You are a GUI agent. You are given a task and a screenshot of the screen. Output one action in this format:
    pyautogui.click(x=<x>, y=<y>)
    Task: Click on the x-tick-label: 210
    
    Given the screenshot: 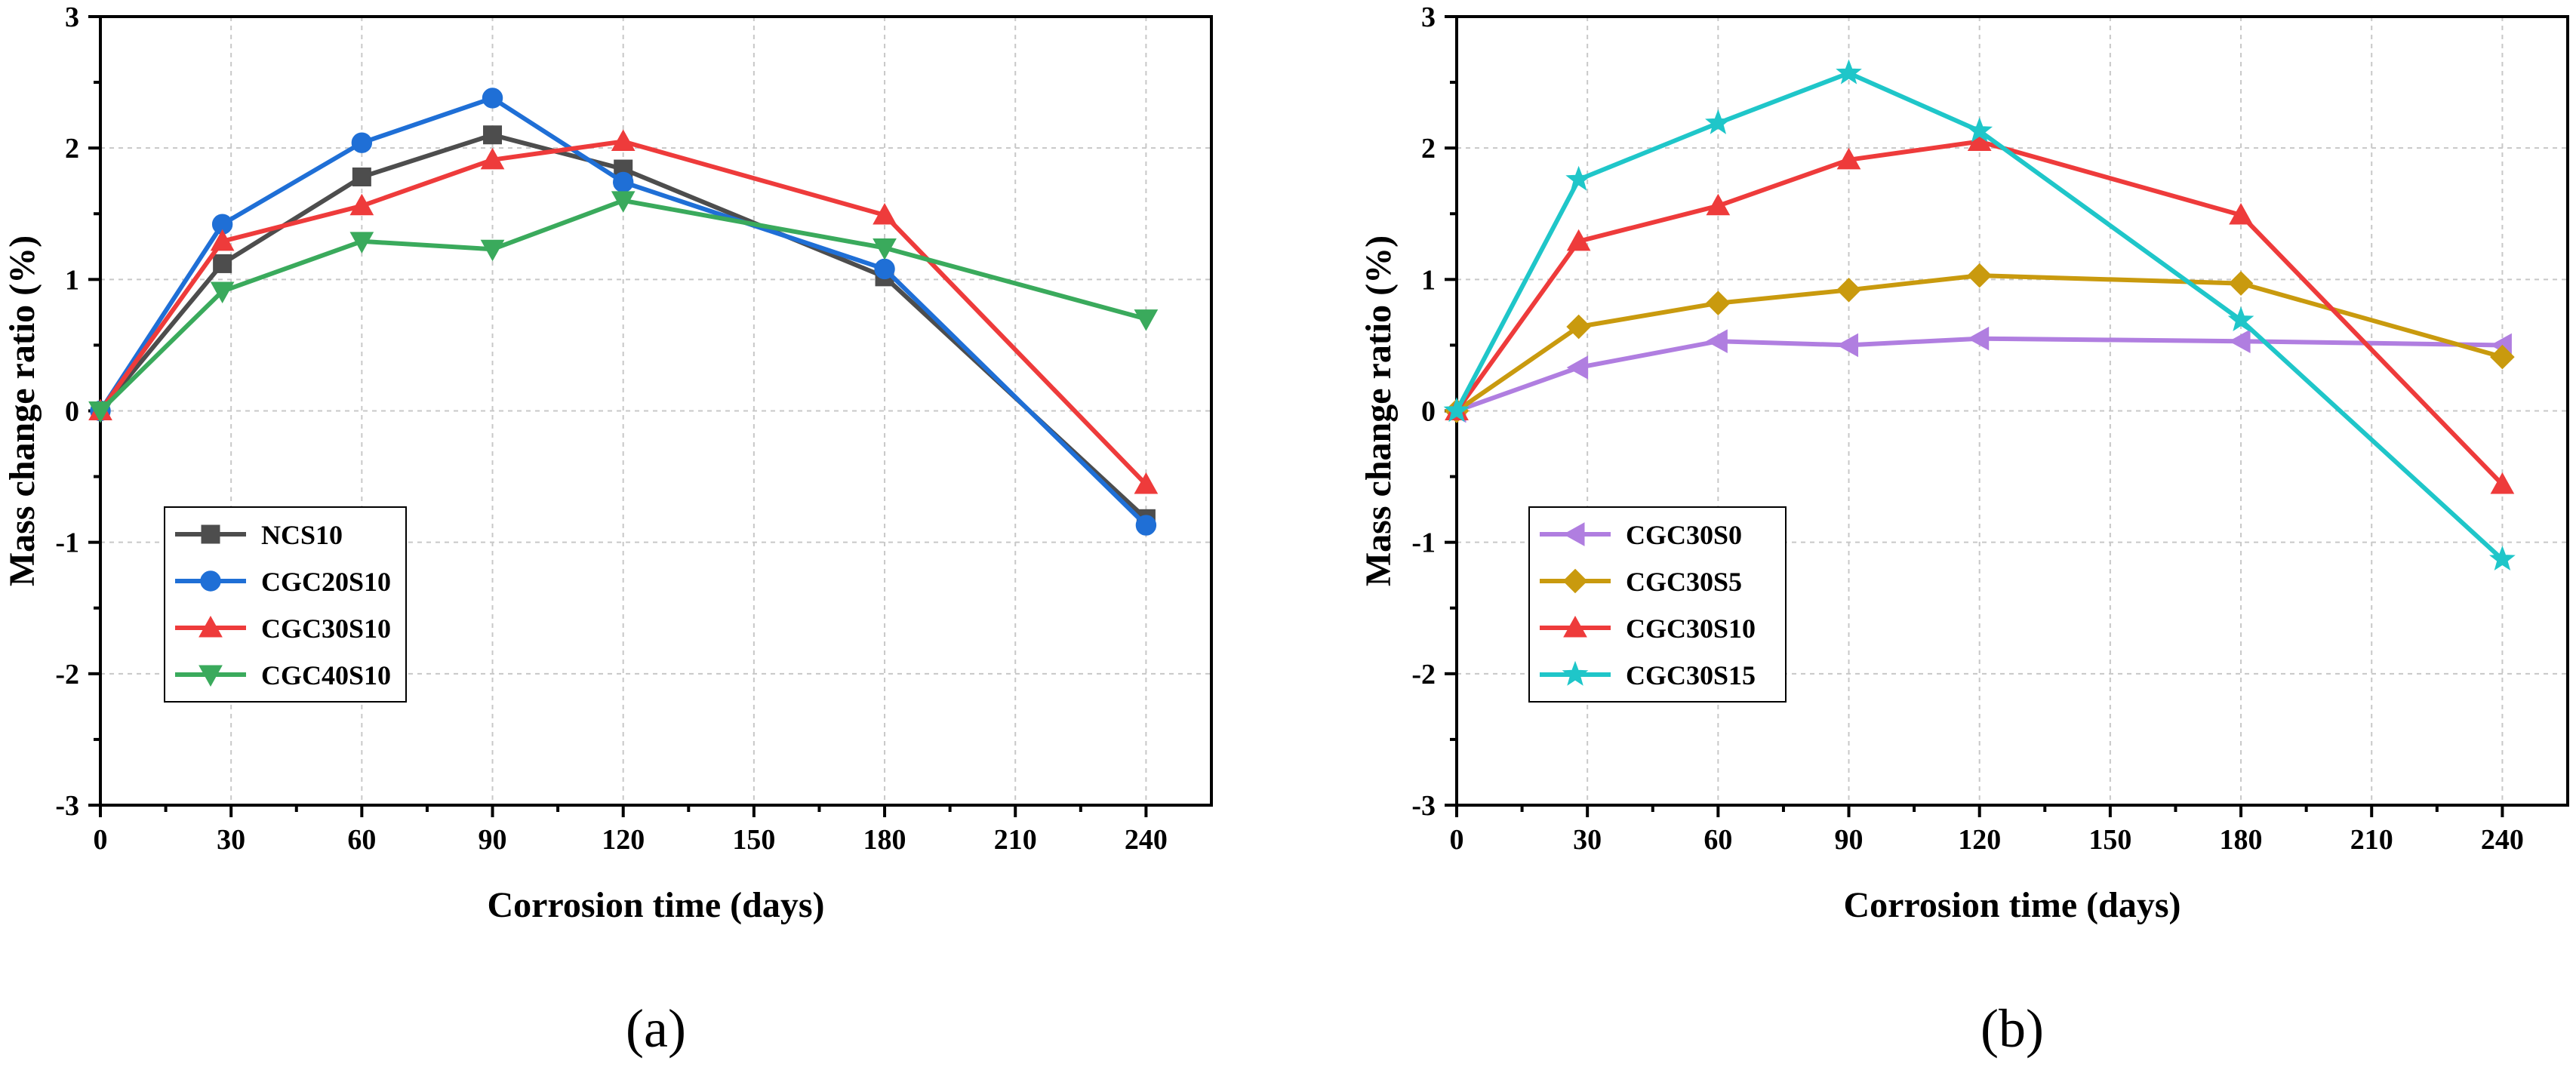 What is the action you would take?
    pyautogui.click(x=2371, y=840)
    